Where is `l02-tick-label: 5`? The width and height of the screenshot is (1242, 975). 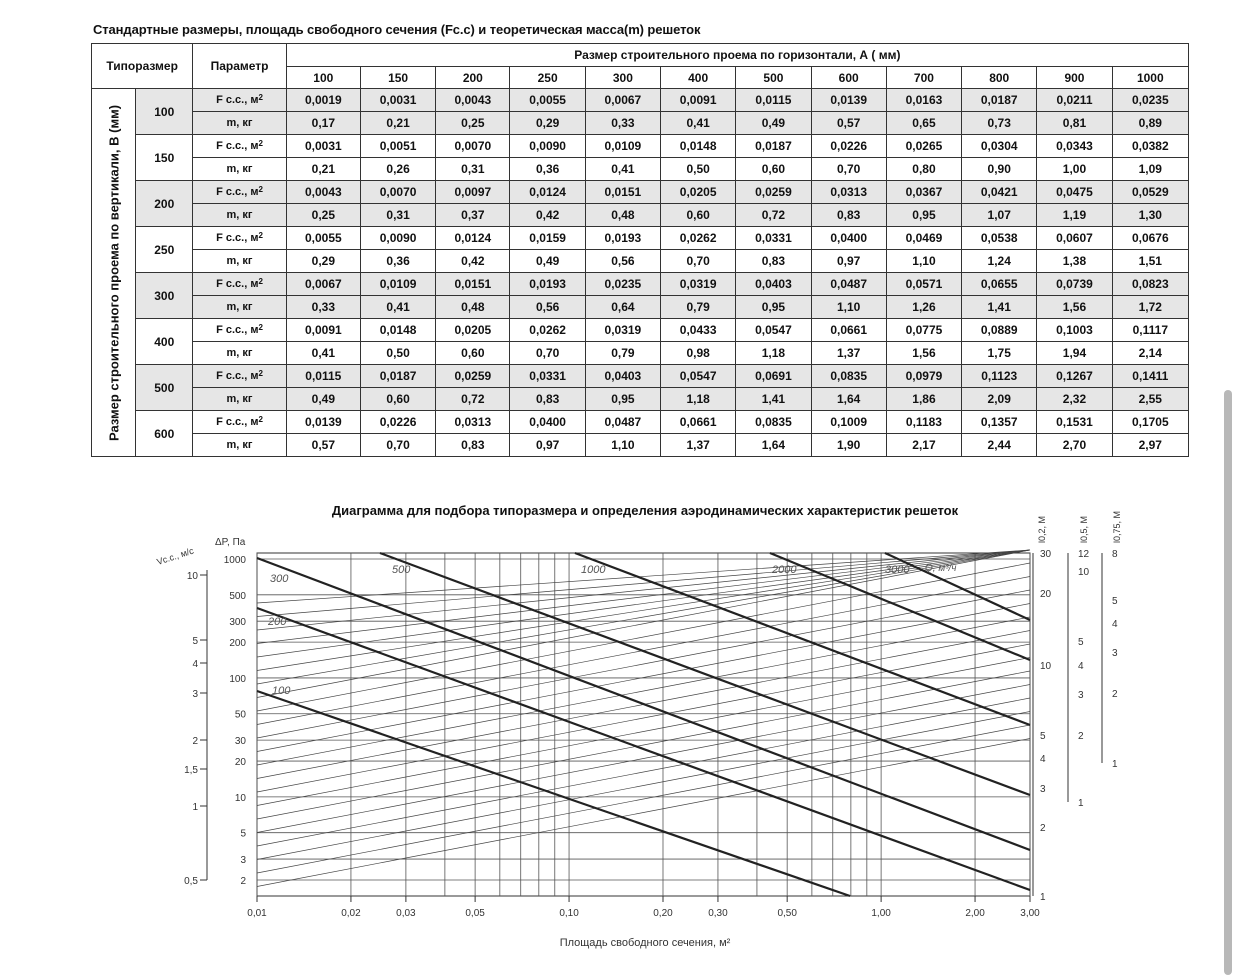
l02-tick-label: 5 is located at coordinates (1043, 736).